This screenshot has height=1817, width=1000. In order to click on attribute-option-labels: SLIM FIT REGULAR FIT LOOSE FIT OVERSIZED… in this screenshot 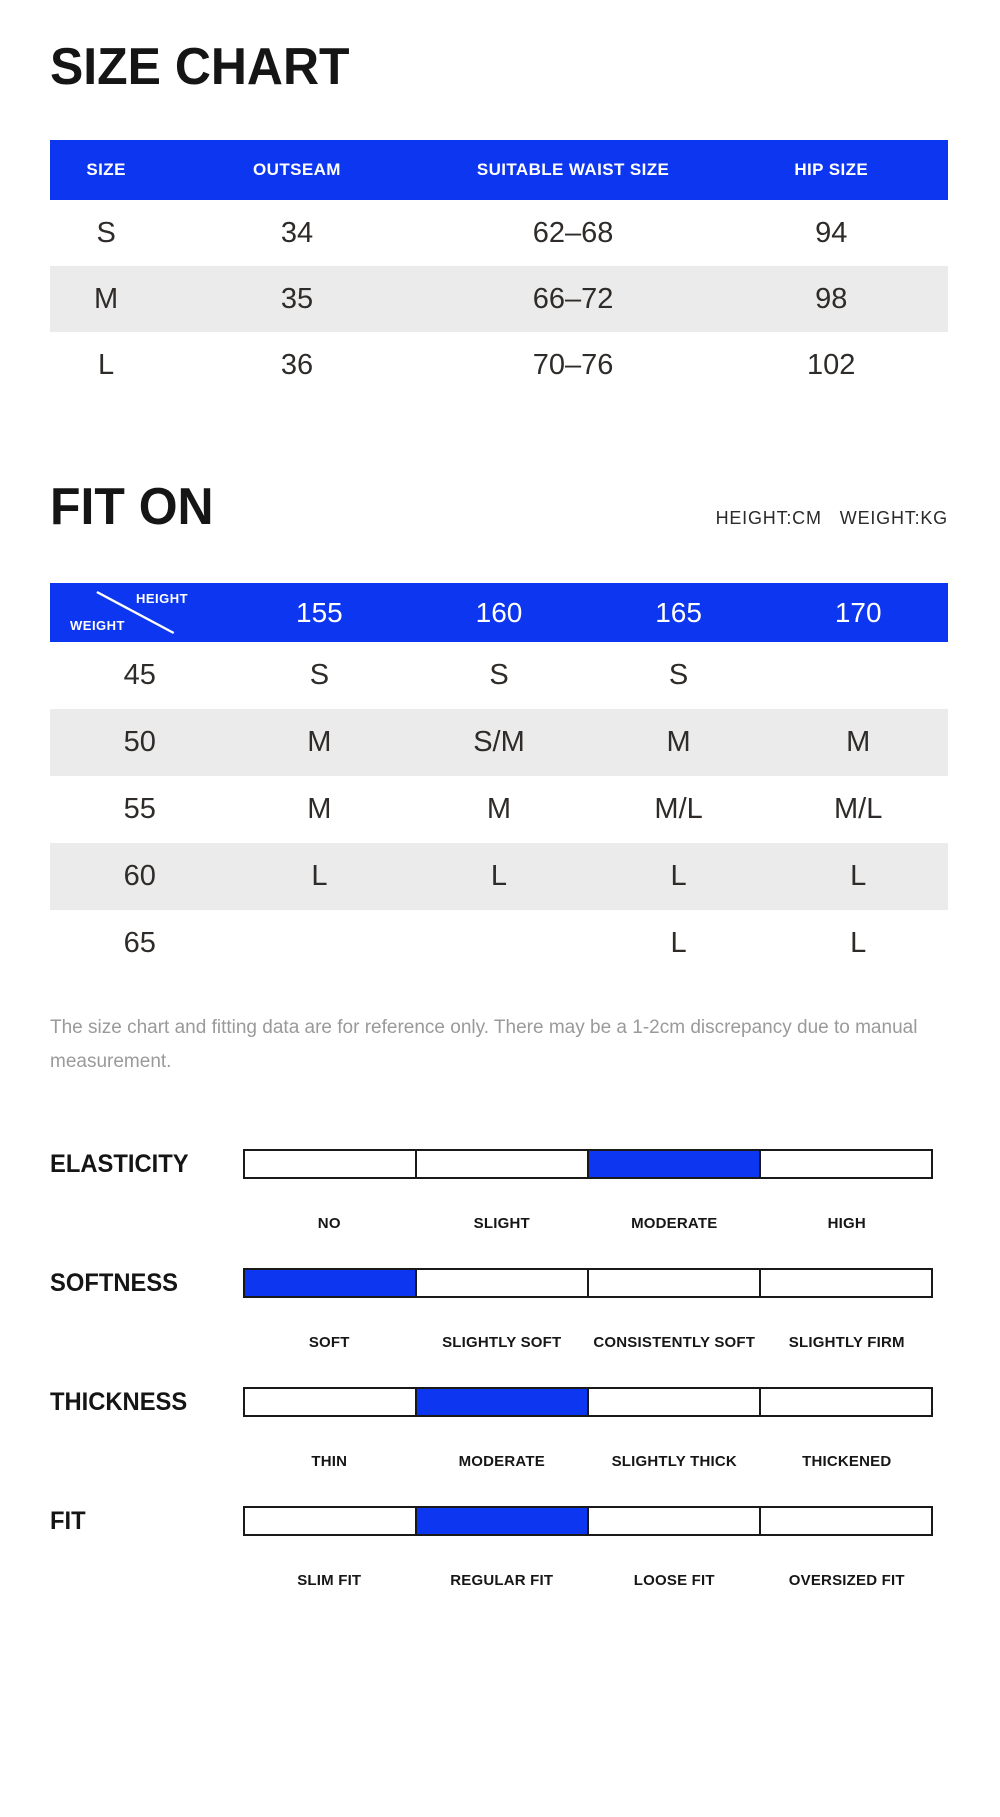, I will do `click(588, 1580)`.